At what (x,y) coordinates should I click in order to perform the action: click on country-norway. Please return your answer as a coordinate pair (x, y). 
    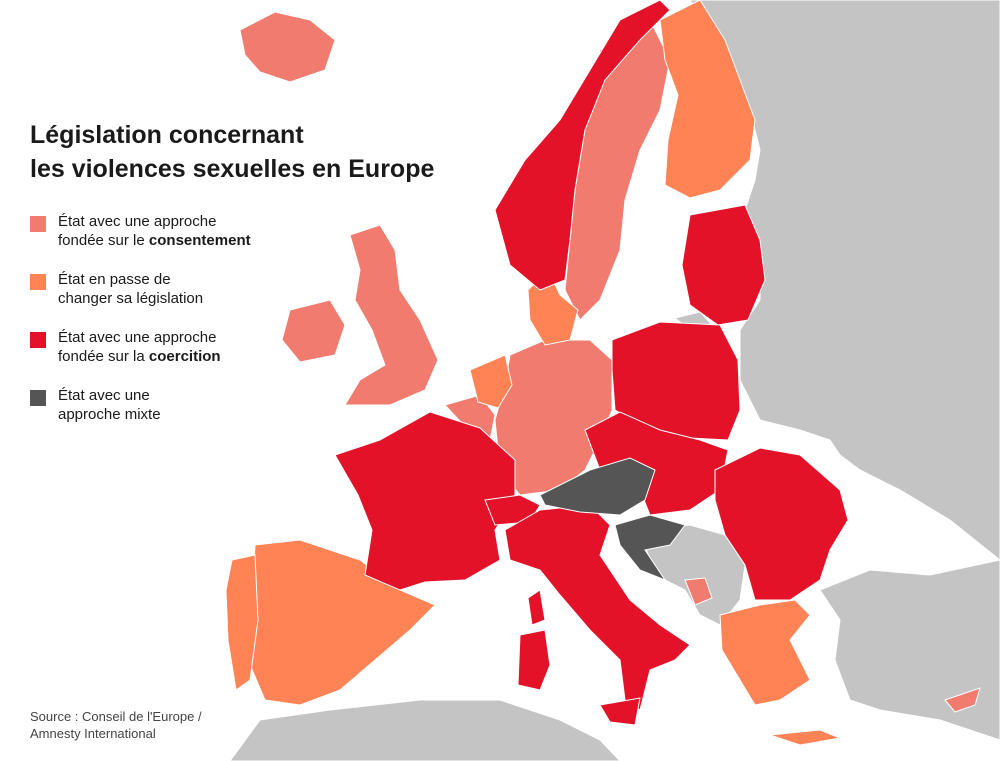
    Looking at the image, I should click on (582, 145).